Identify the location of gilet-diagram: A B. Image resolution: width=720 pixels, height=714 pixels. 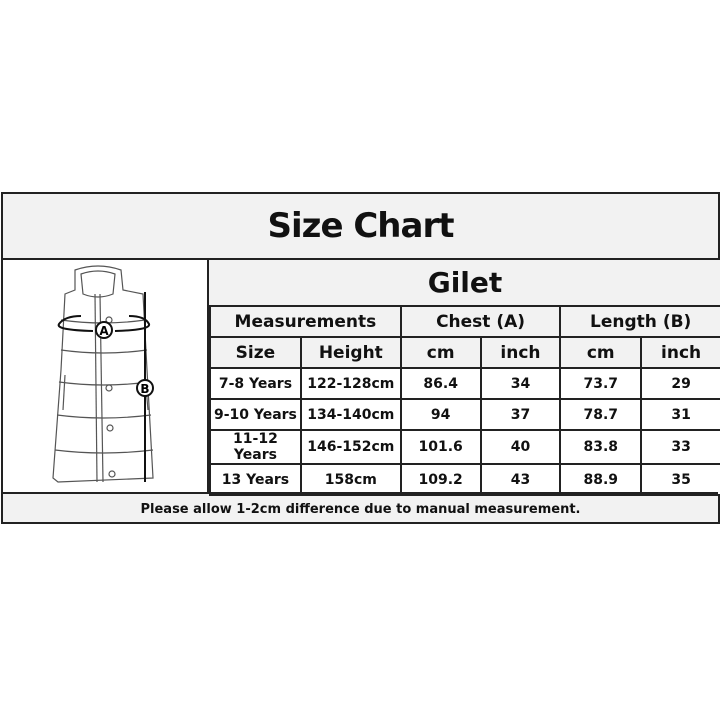
(106, 376).